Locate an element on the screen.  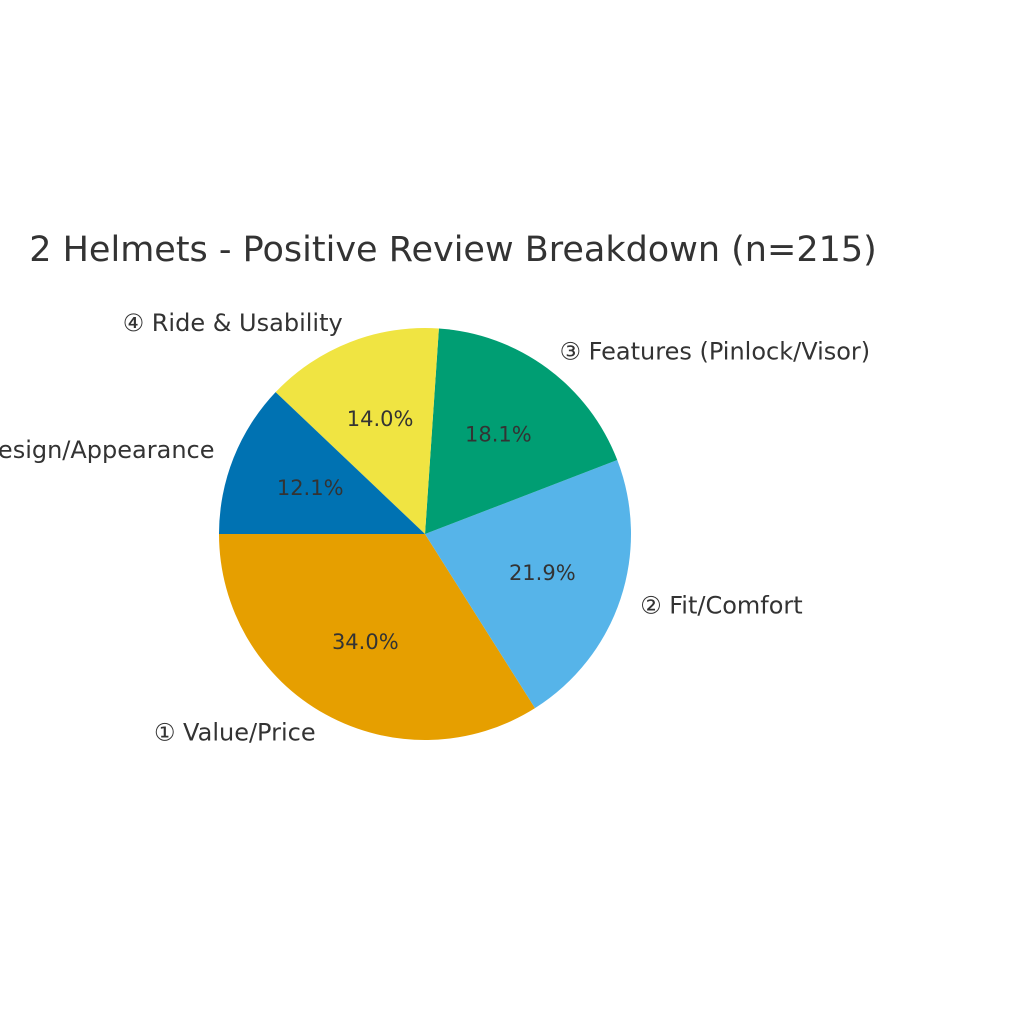
pie-percent-labels: 34.0% 21.9% 18.1% 14.0% 12.1% is located at coordinates (426, 530).